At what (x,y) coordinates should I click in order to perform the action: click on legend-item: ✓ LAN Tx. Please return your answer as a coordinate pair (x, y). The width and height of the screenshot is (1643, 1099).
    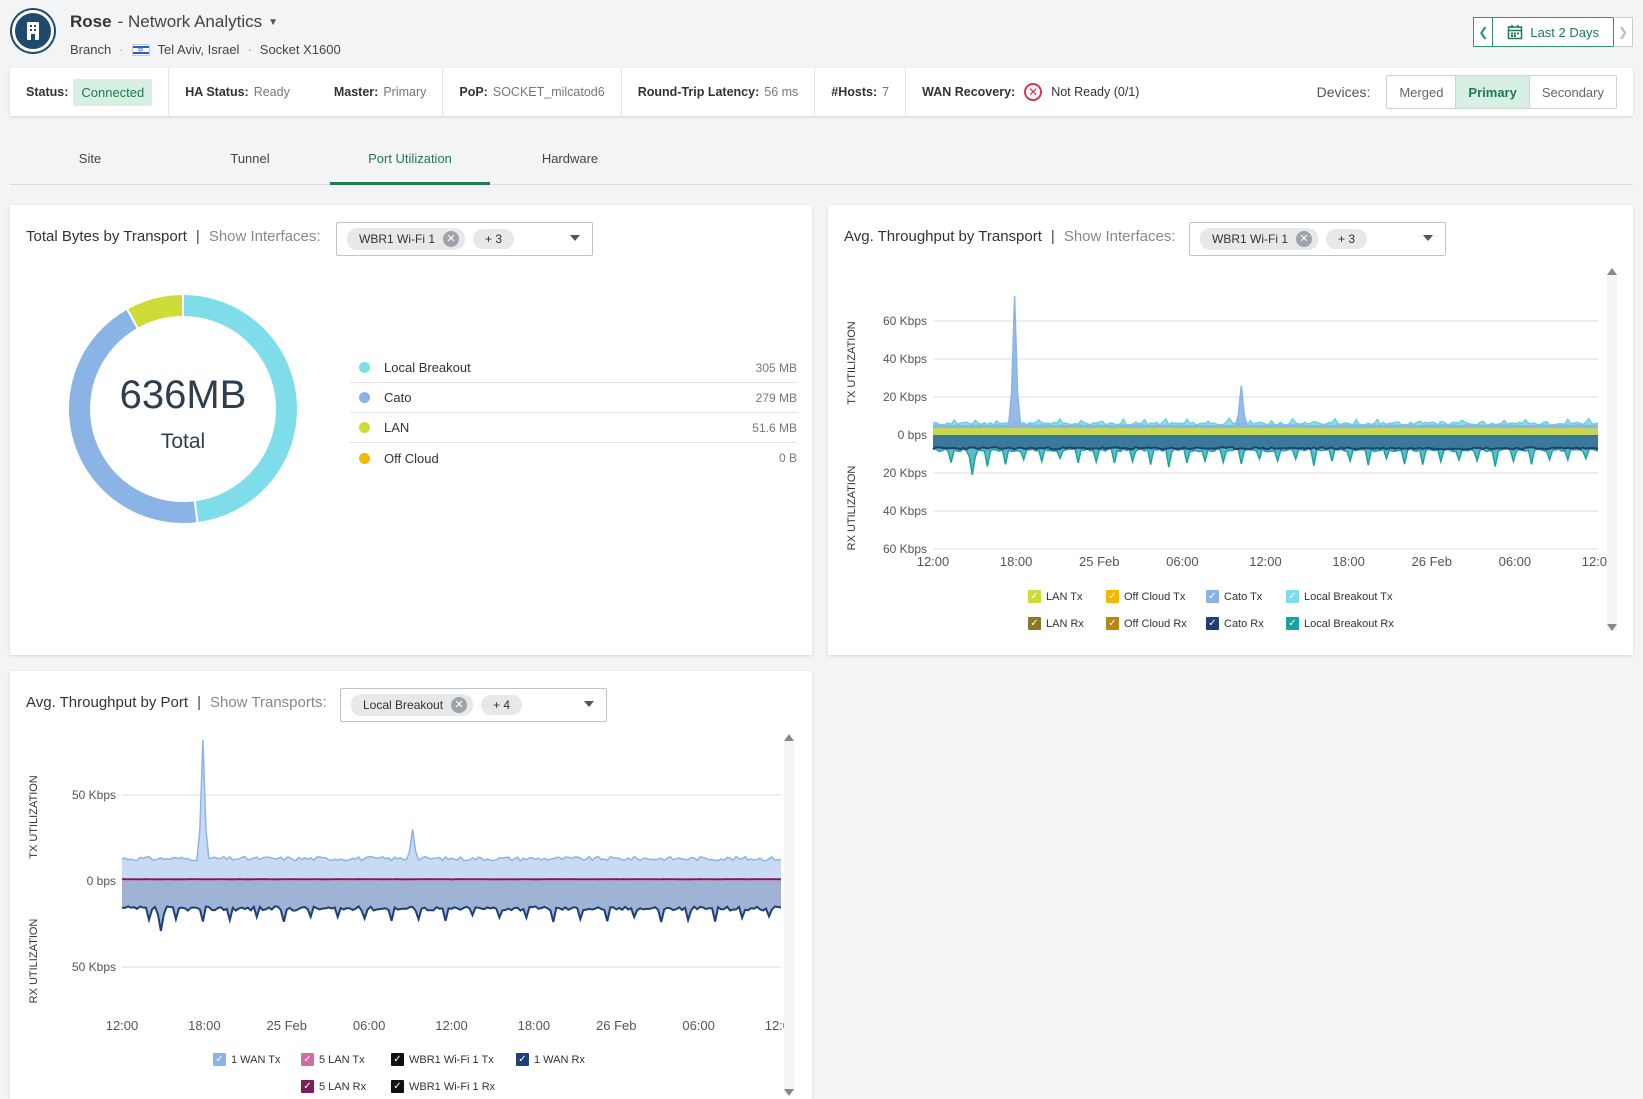
    Looking at the image, I should click on (1055, 596).